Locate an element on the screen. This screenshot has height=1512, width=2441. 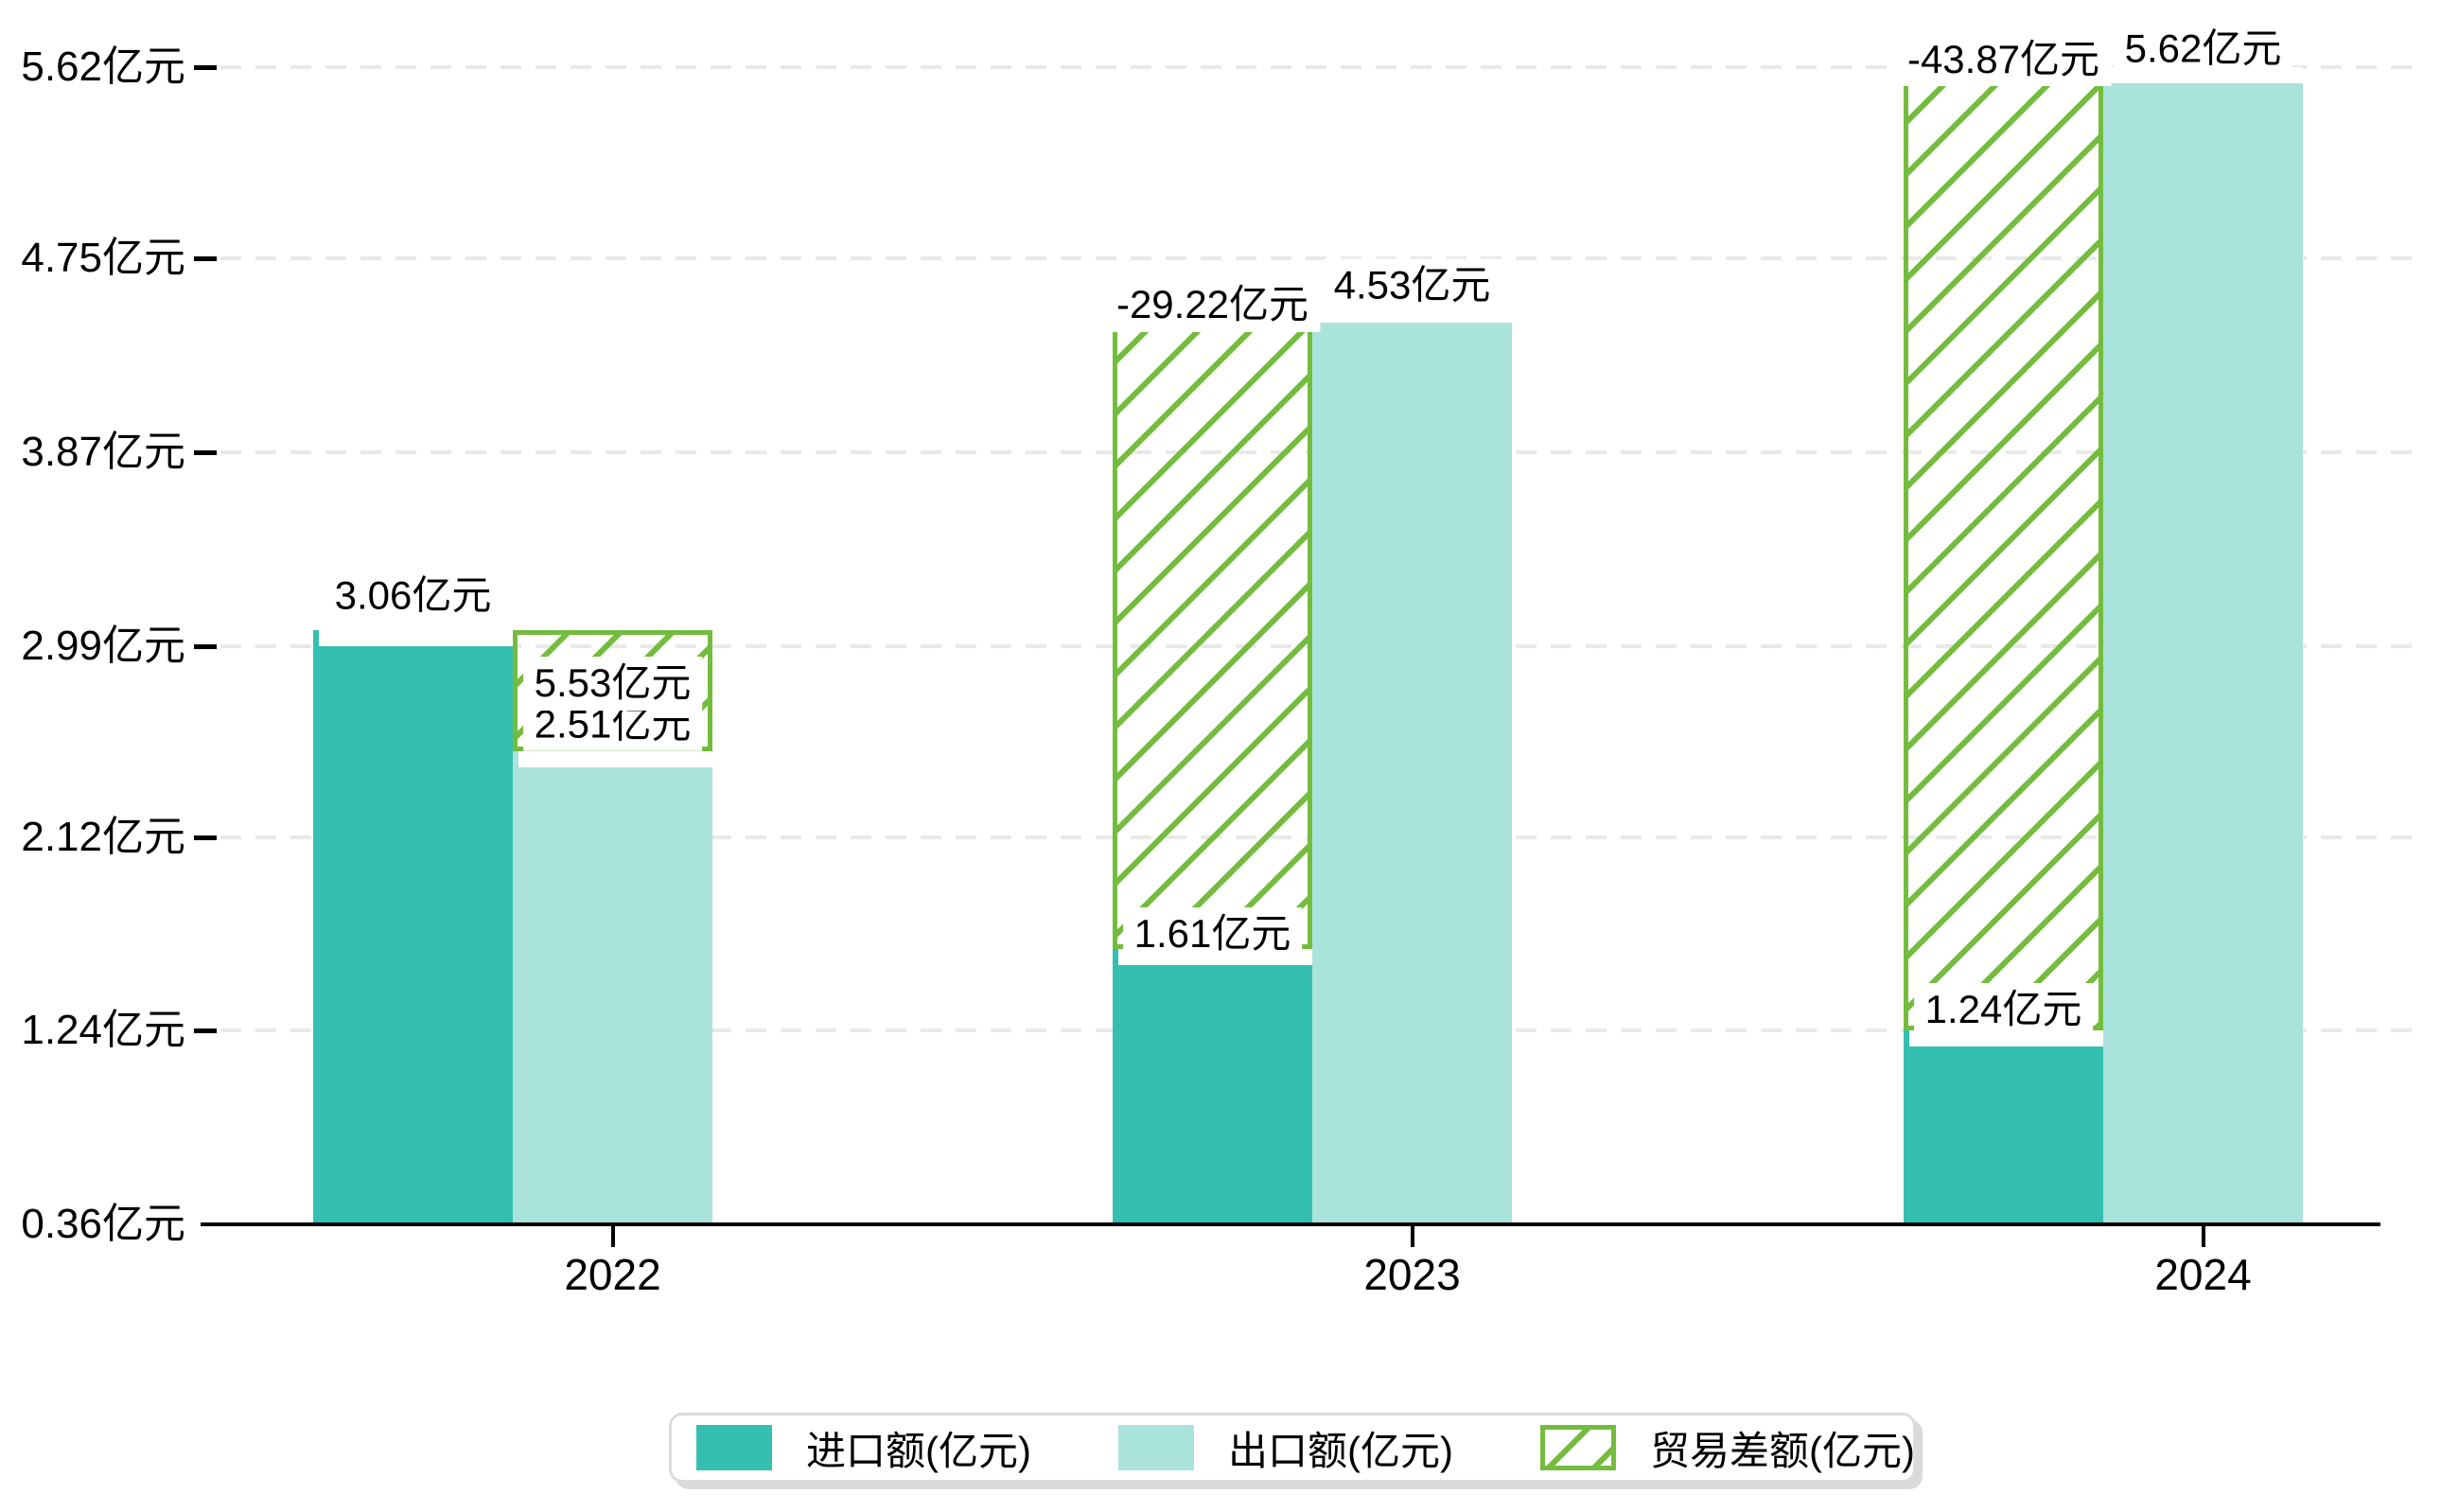
trade-balance-bar-2023 is located at coordinates (1212, 628).